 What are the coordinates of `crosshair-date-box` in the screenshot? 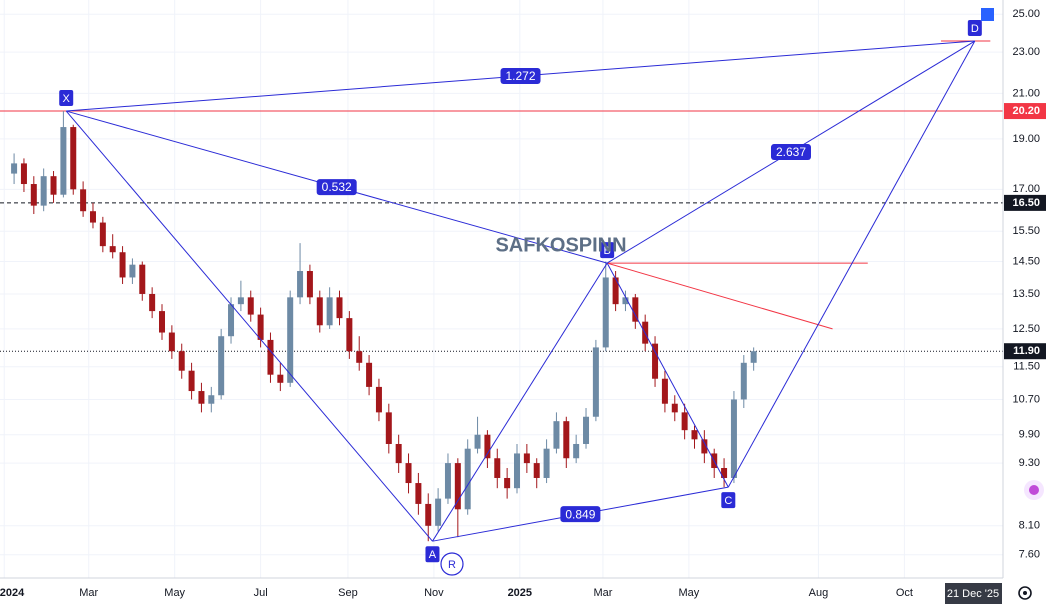 It's located at (973, 593).